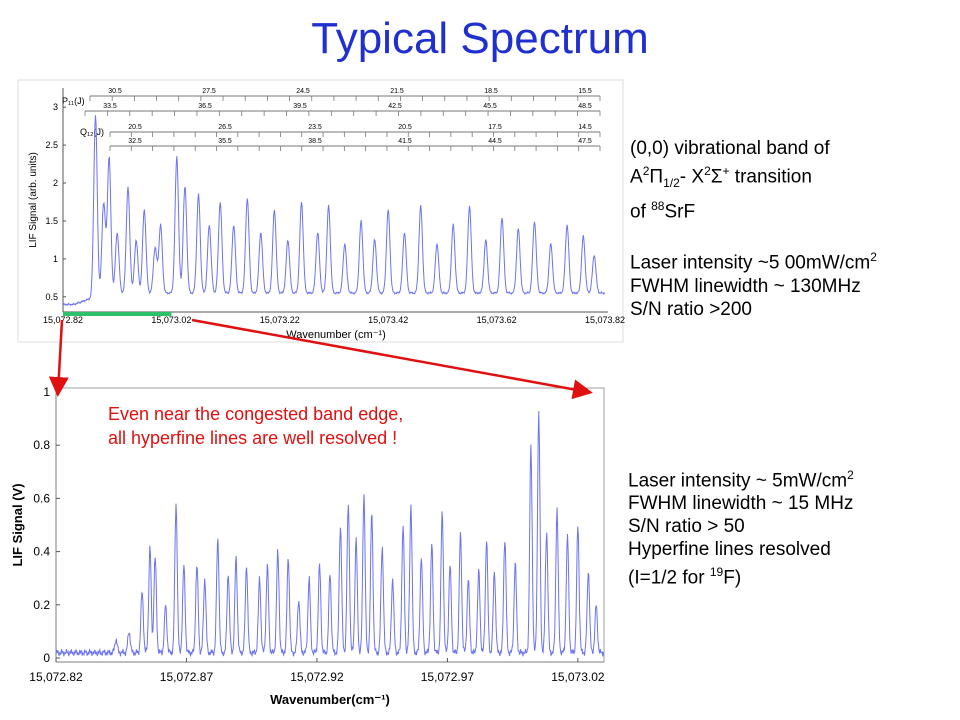 The image size is (960, 720). I want to click on bottom-sn: S/N ratio > 50, so click(686, 527).